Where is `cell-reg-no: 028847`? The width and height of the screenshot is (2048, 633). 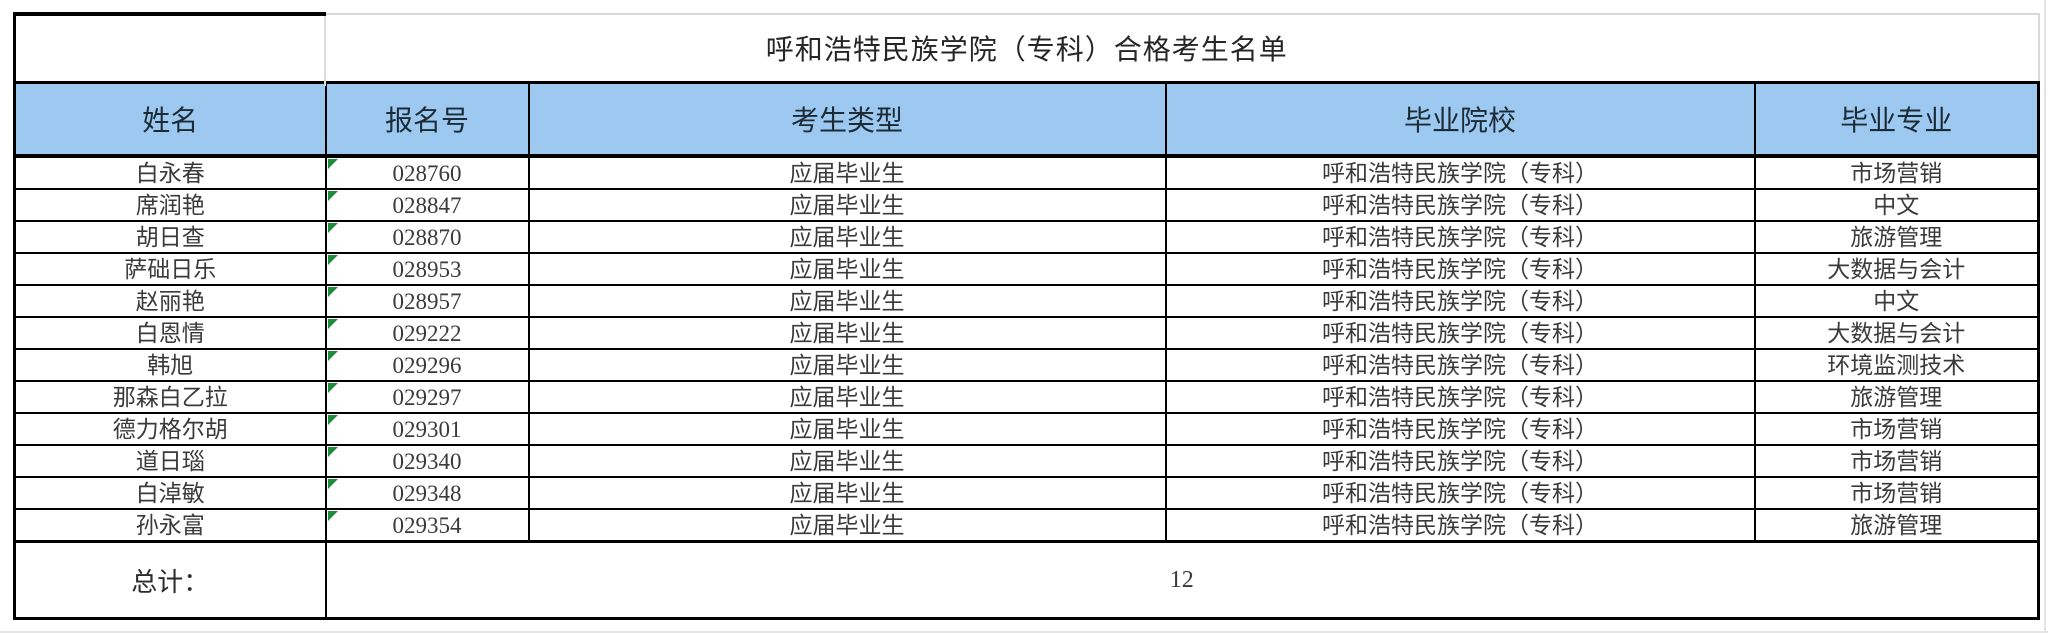
cell-reg-no: 028847 is located at coordinates (427, 205).